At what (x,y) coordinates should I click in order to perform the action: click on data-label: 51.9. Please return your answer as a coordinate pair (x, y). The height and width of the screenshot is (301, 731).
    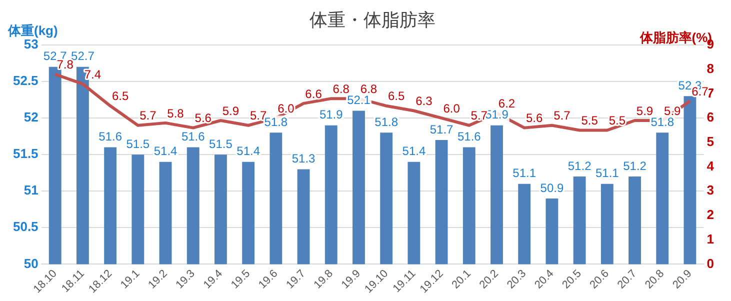
    Looking at the image, I should click on (331, 115).